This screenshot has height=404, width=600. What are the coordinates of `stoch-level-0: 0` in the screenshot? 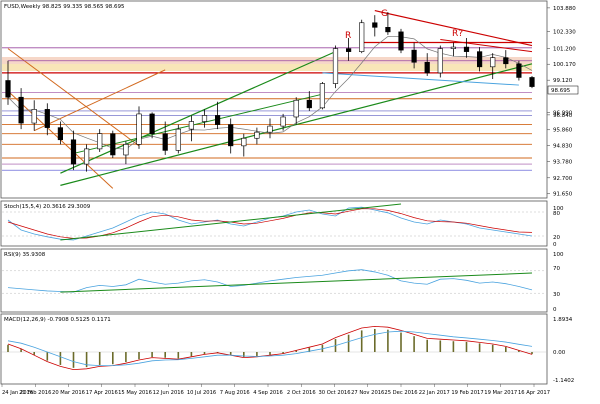 It's located at (555, 245).